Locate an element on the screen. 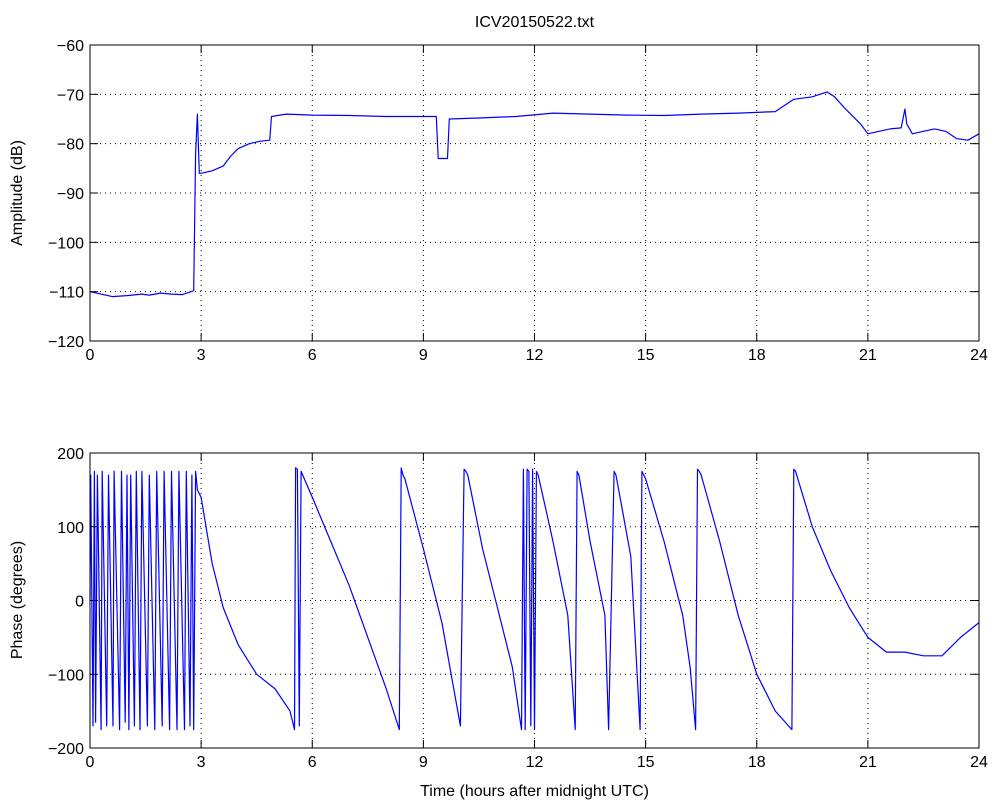 The image size is (998, 806). amplitude-y-tick-label: −110 is located at coordinates (66, 293).